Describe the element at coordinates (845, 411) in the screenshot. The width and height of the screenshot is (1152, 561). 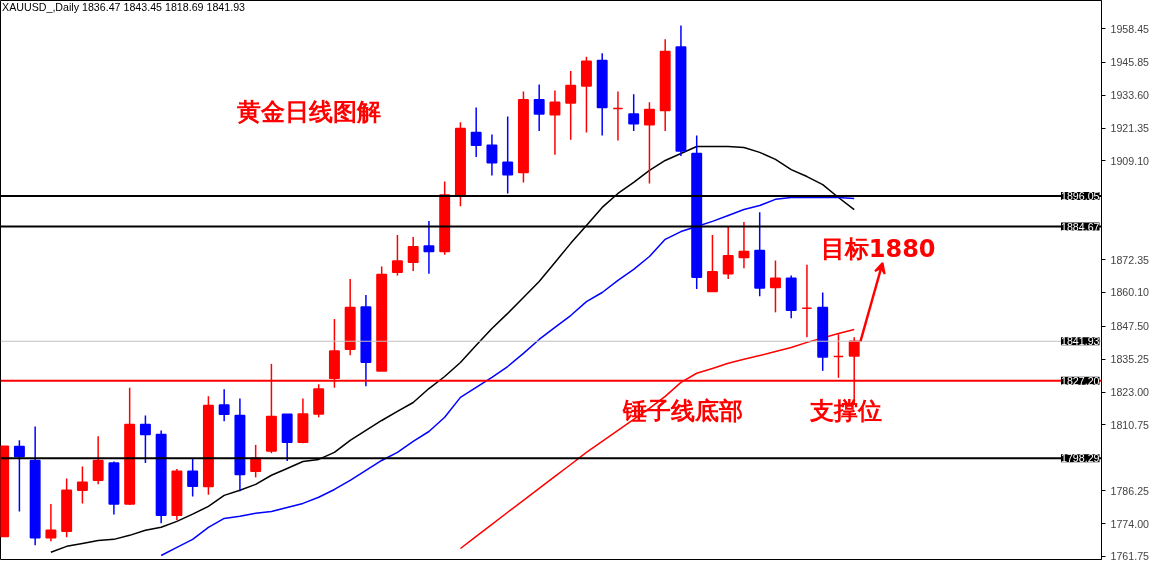
I see `annotation: 支撑位` at that location.